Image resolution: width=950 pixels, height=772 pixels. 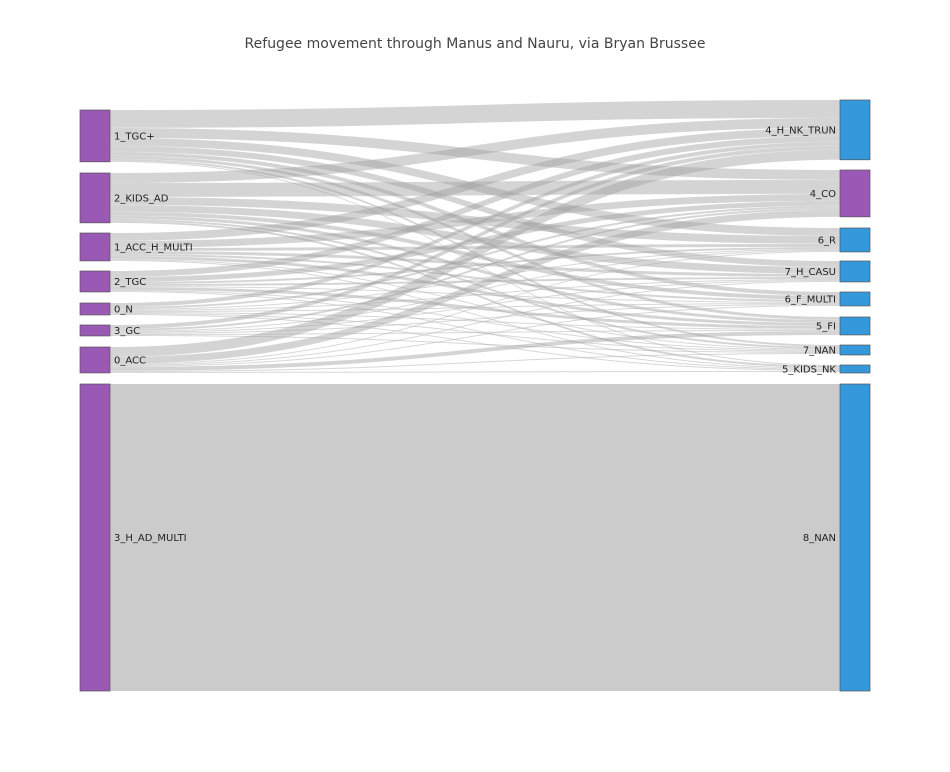 I want to click on node-label-3-h-ad-multi: 3_H_AD_MULTI, so click(x=150, y=538).